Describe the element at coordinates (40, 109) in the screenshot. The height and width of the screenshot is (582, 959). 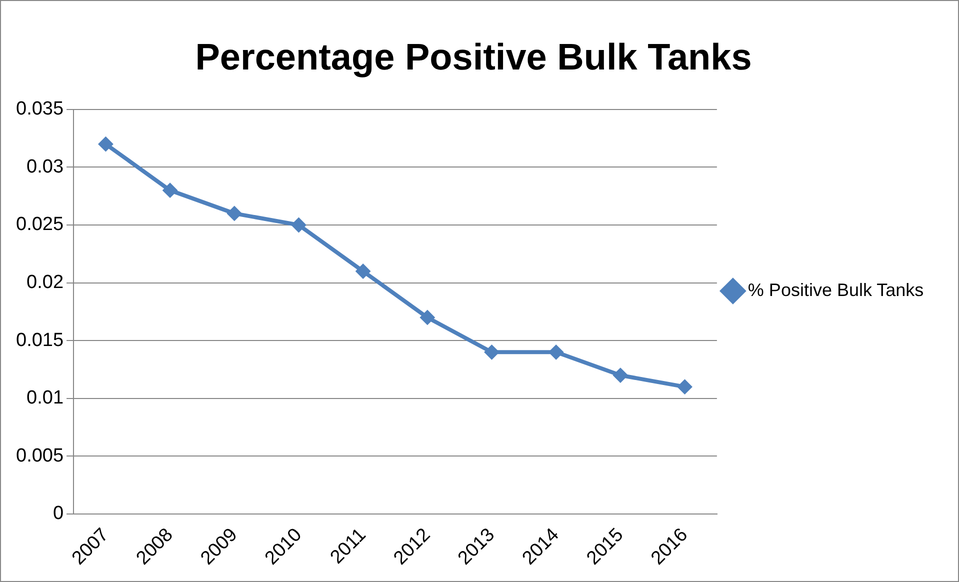
I see `y-tick-label: 0.035` at that location.